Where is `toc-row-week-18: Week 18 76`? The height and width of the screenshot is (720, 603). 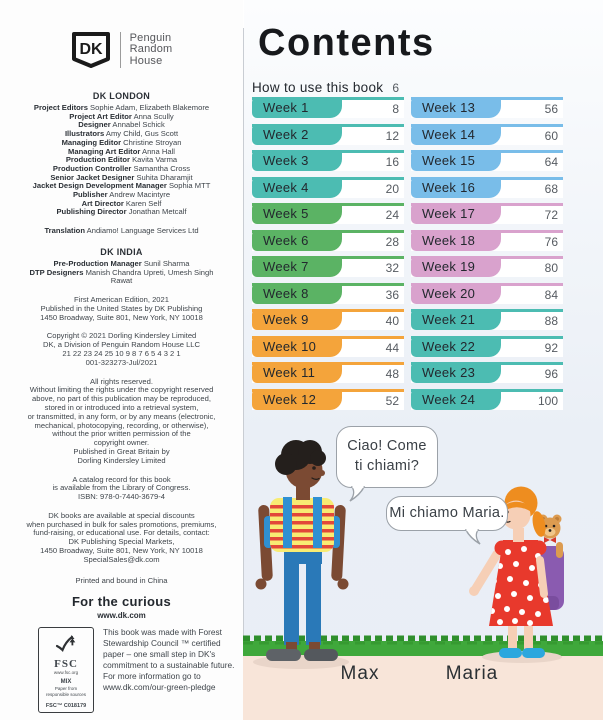
toc-row-week-18: Week 18 76 is located at coordinates (487, 240).